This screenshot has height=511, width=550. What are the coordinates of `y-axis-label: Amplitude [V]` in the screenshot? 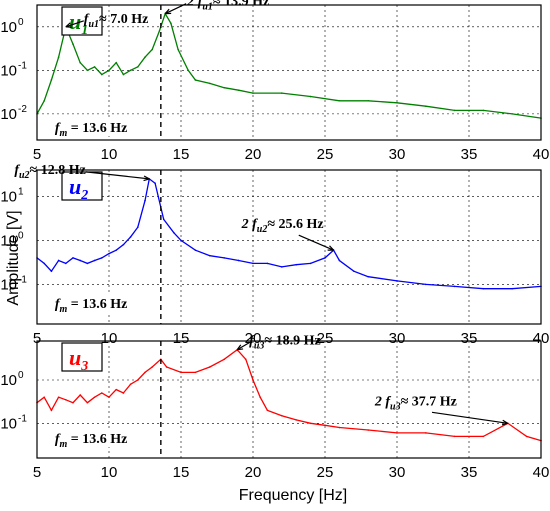 It's located at (13, 257).